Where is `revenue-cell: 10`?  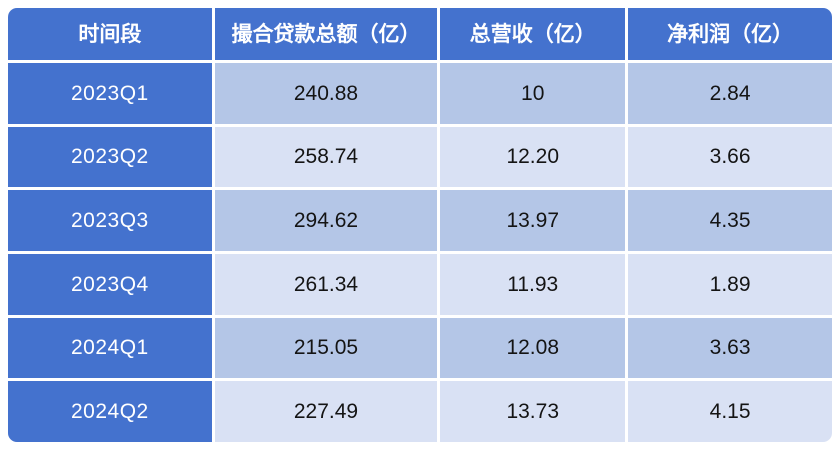
revenue-cell: 10 is located at coordinates (533, 93).